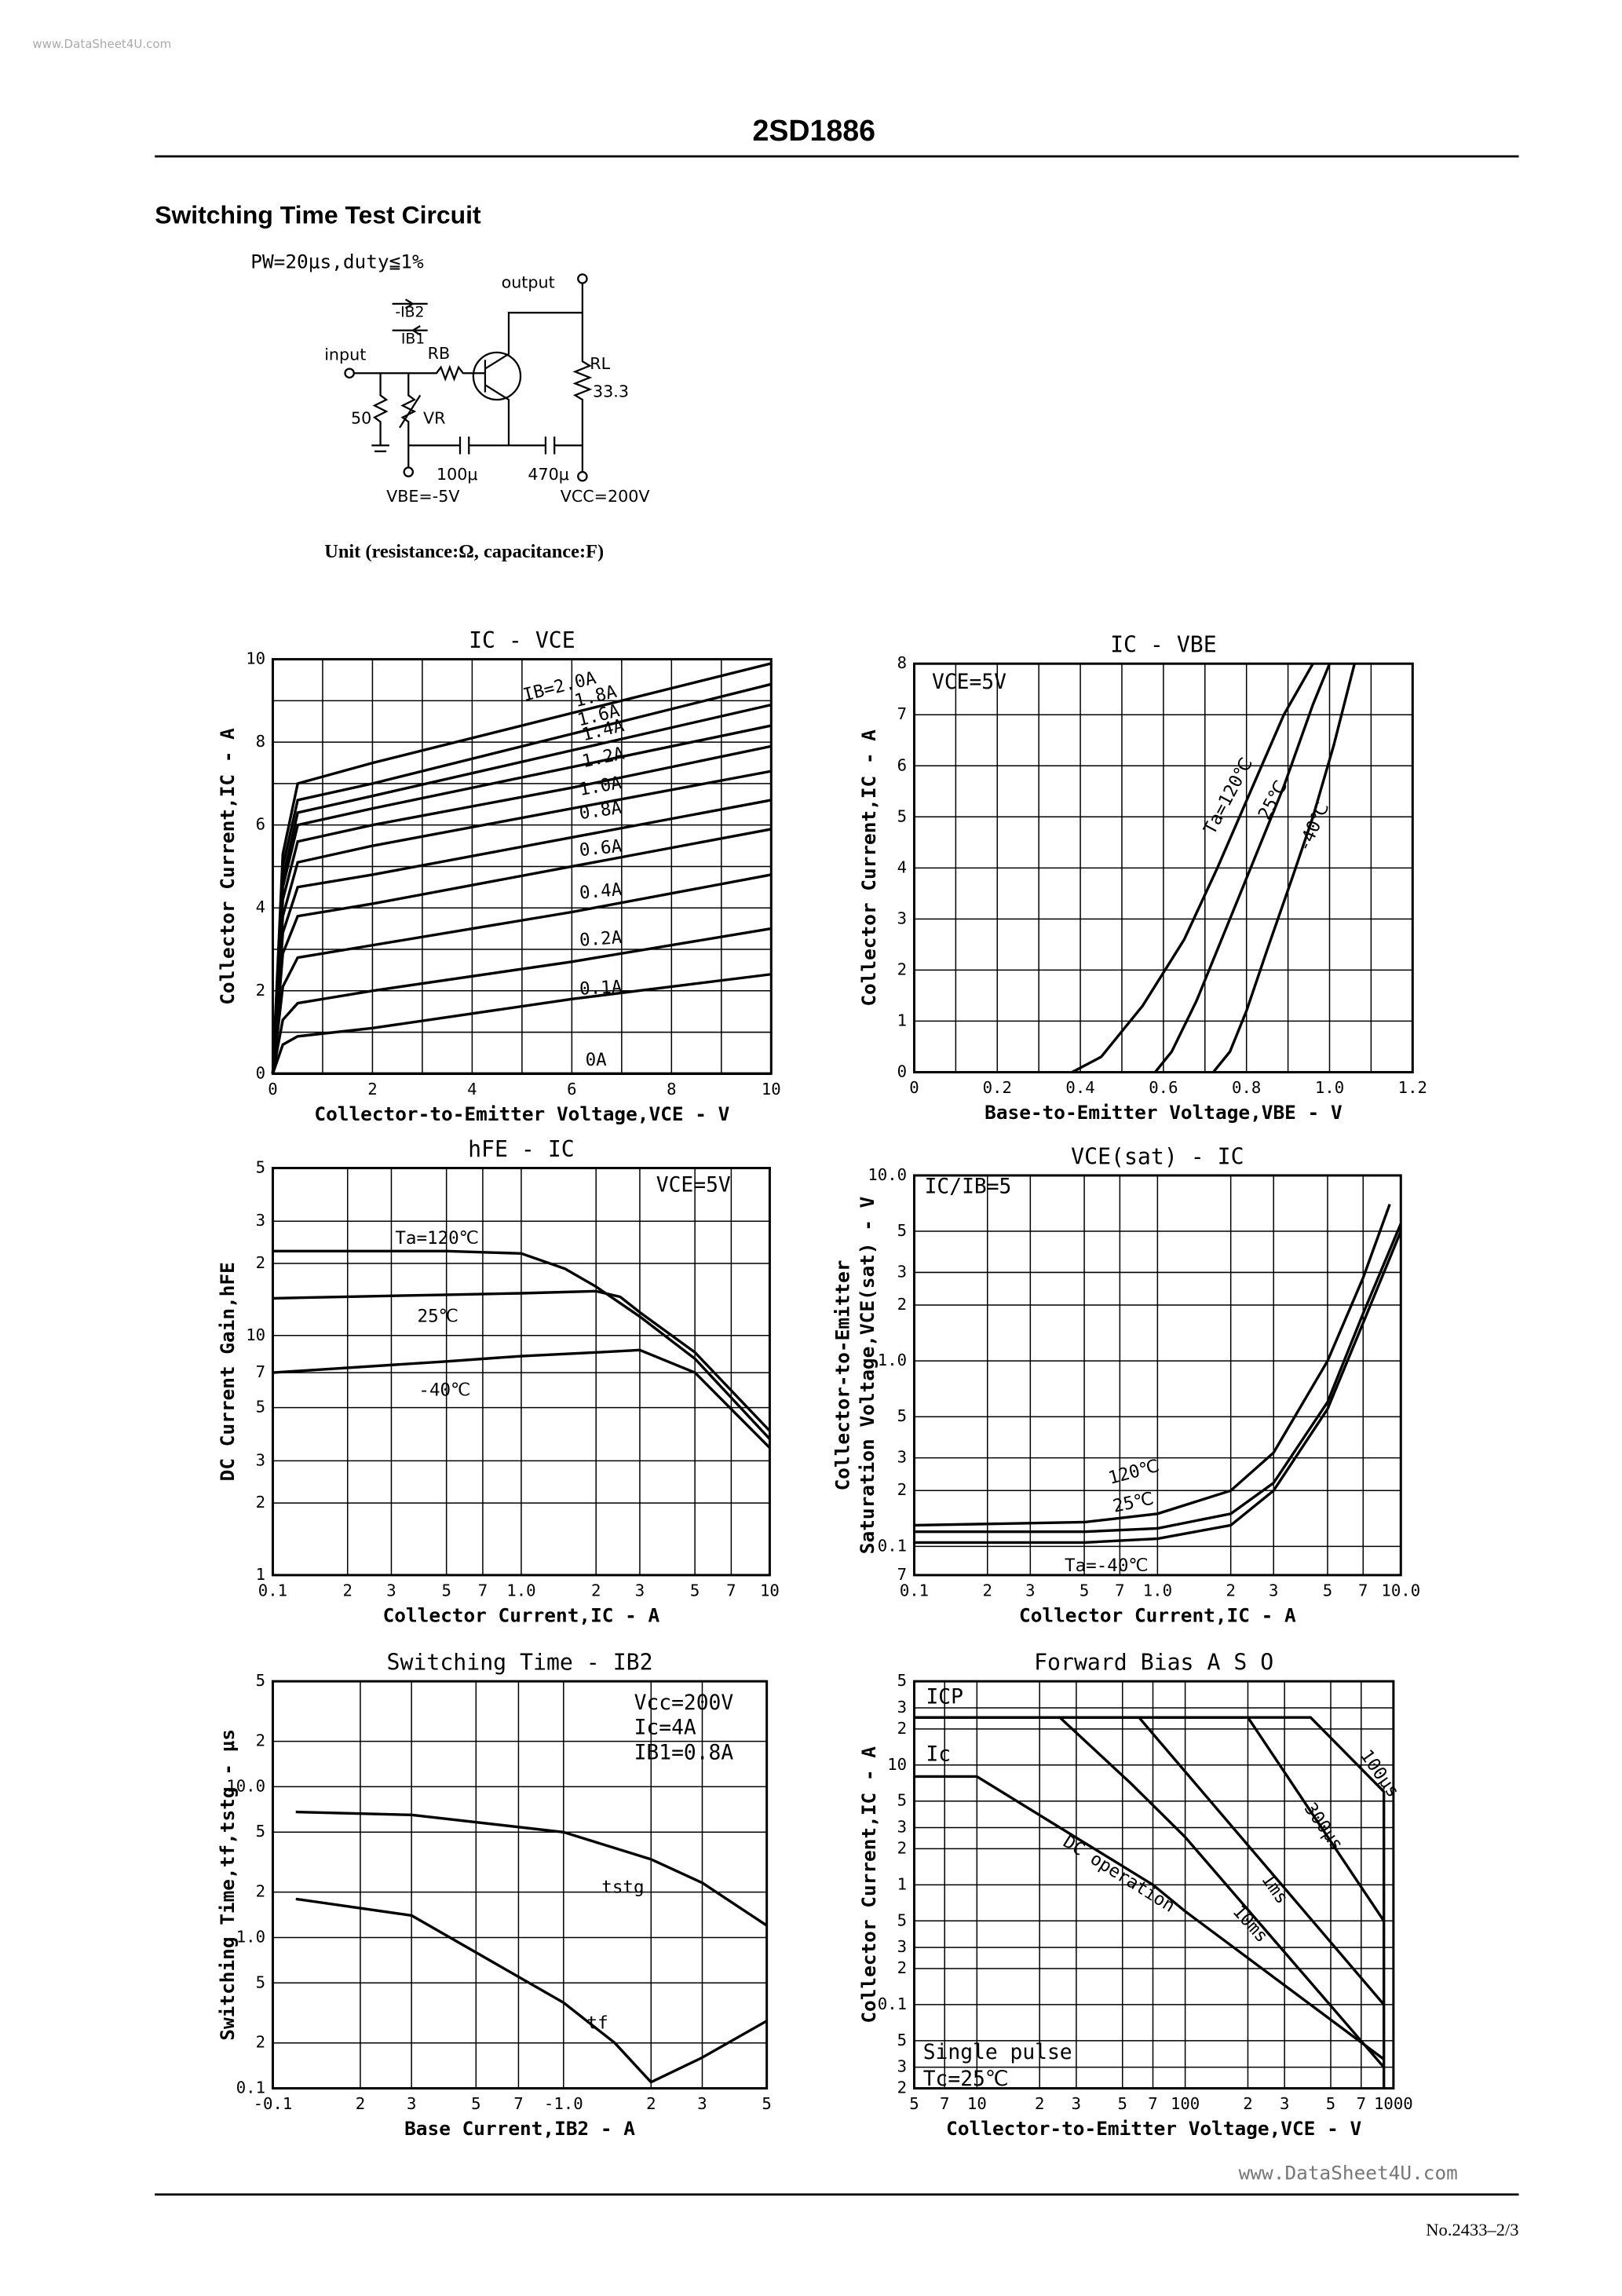 This screenshot has height=2296, width=1622. I want to click on wire-rb, so click(419, 373).